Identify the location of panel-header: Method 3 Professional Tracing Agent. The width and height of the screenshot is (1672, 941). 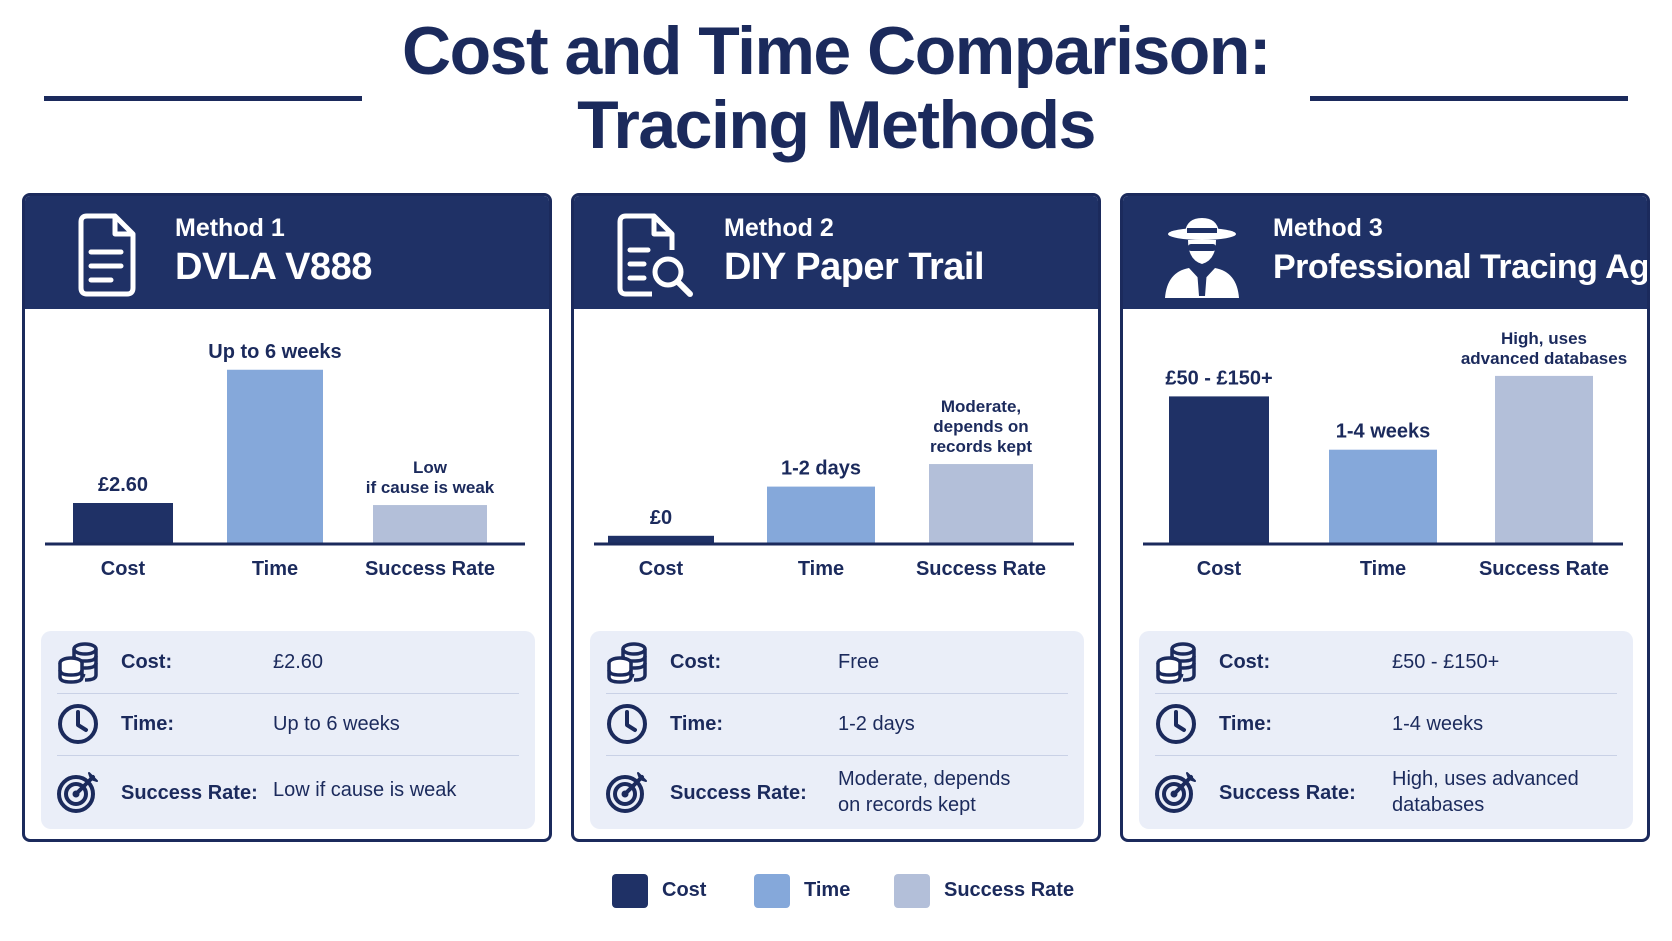
(1385, 252).